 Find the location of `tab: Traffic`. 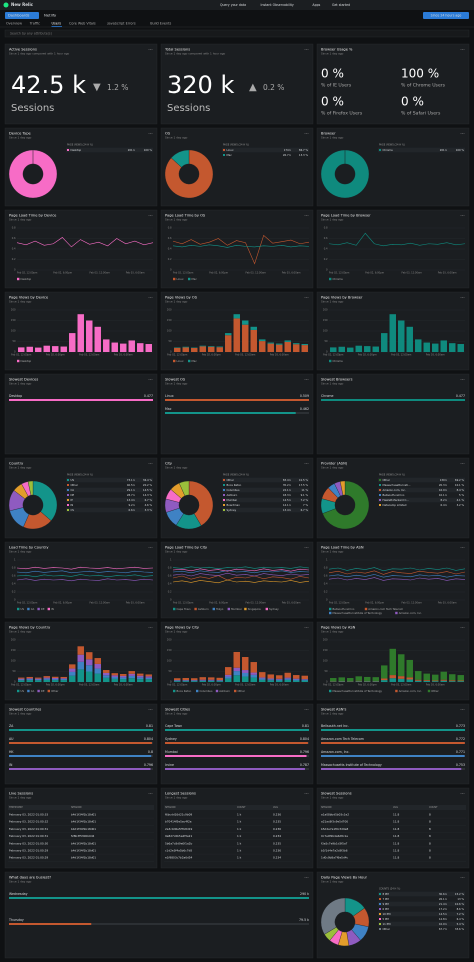

tab: Traffic is located at coordinates (34, 24).